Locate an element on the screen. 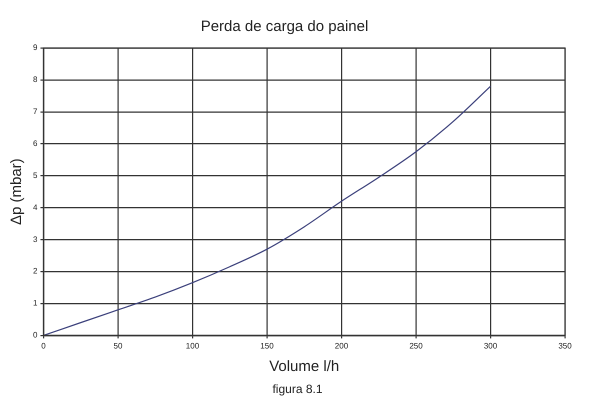  y-tick-label: 6 is located at coordinates (35, 143).